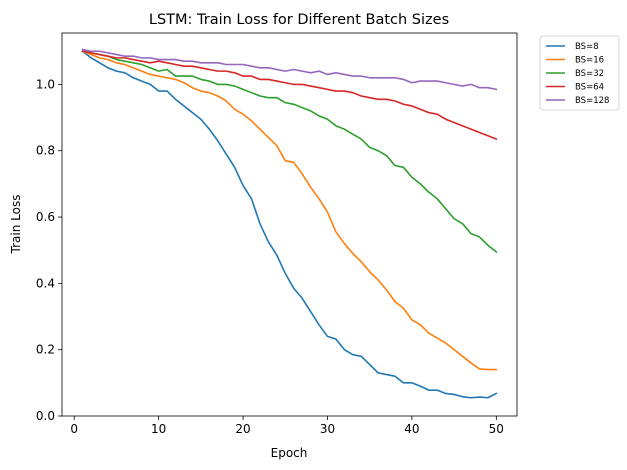 The image size is (627, 470). Describe the element at coordinates (45, 84) in the screenshot. I see `y-tick-label: 1.0` at that location.